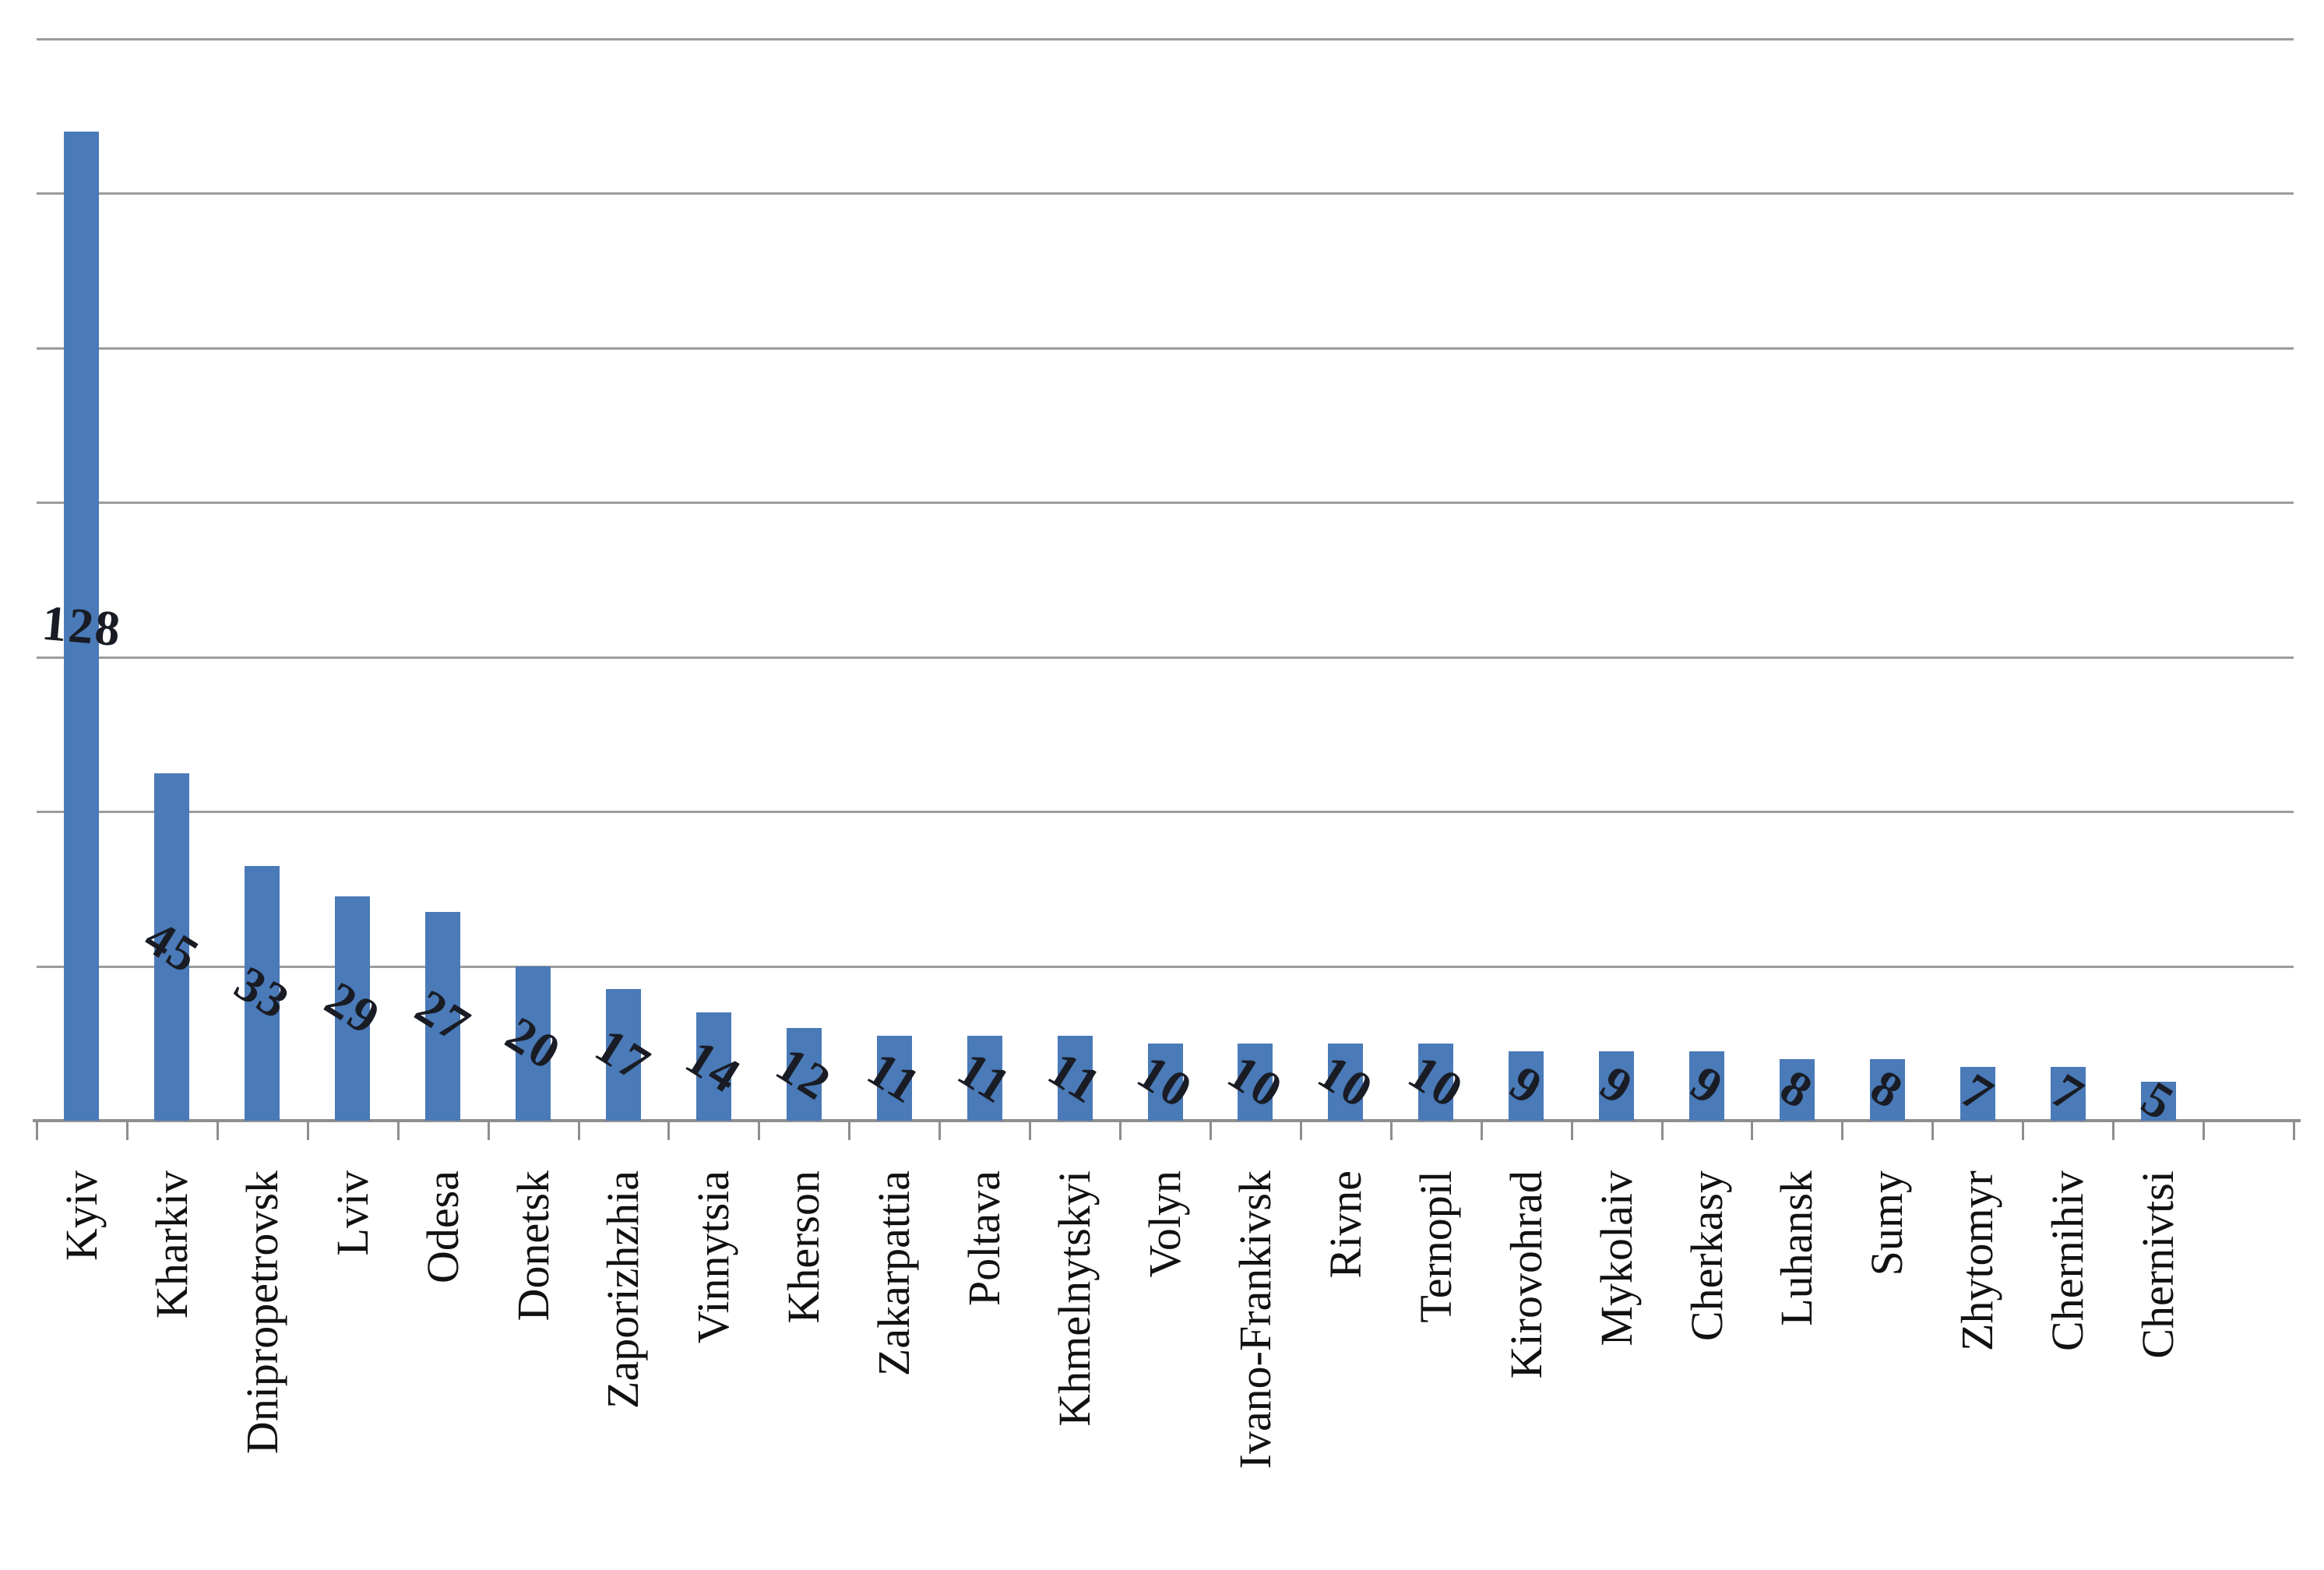 This screenshot has height=1570, width=2324. Describe the element at coordinates (443, 1016) in the screenshot. I see `bar-Odesa` at that location.